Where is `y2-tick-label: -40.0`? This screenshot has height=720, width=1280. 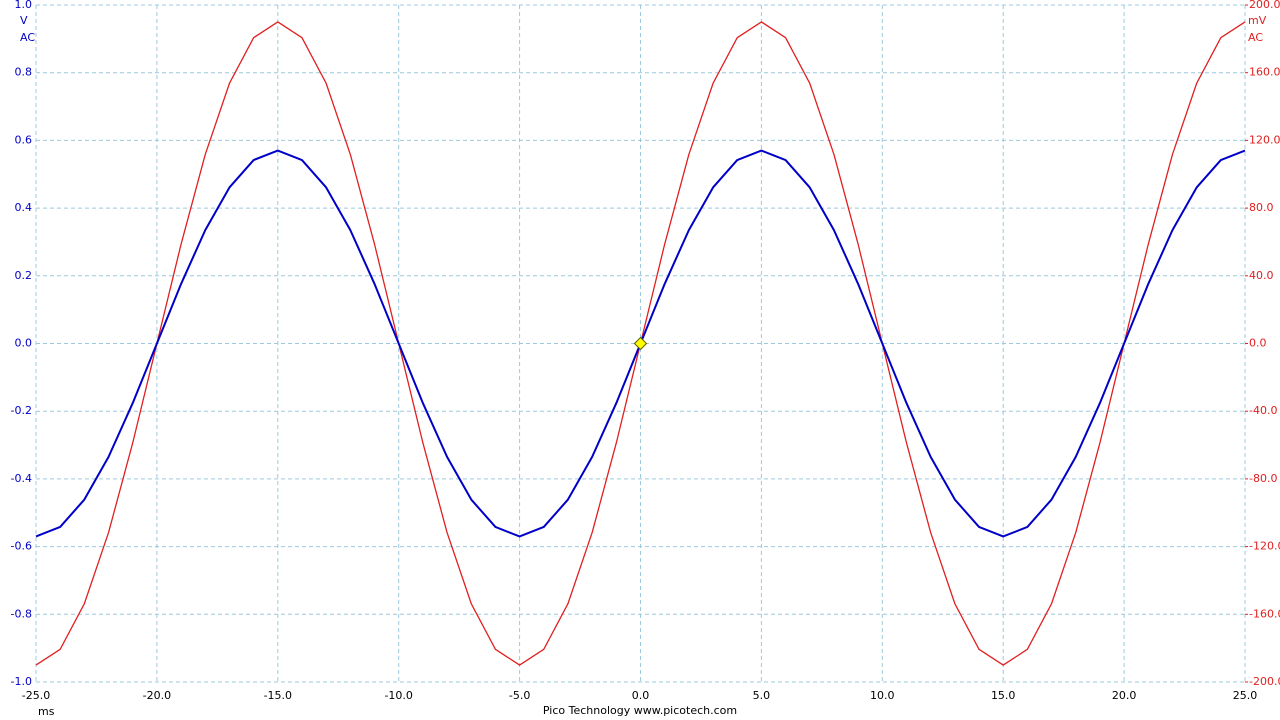
y2-tick-label: -40.0 is located at coordinates (1263, 410).